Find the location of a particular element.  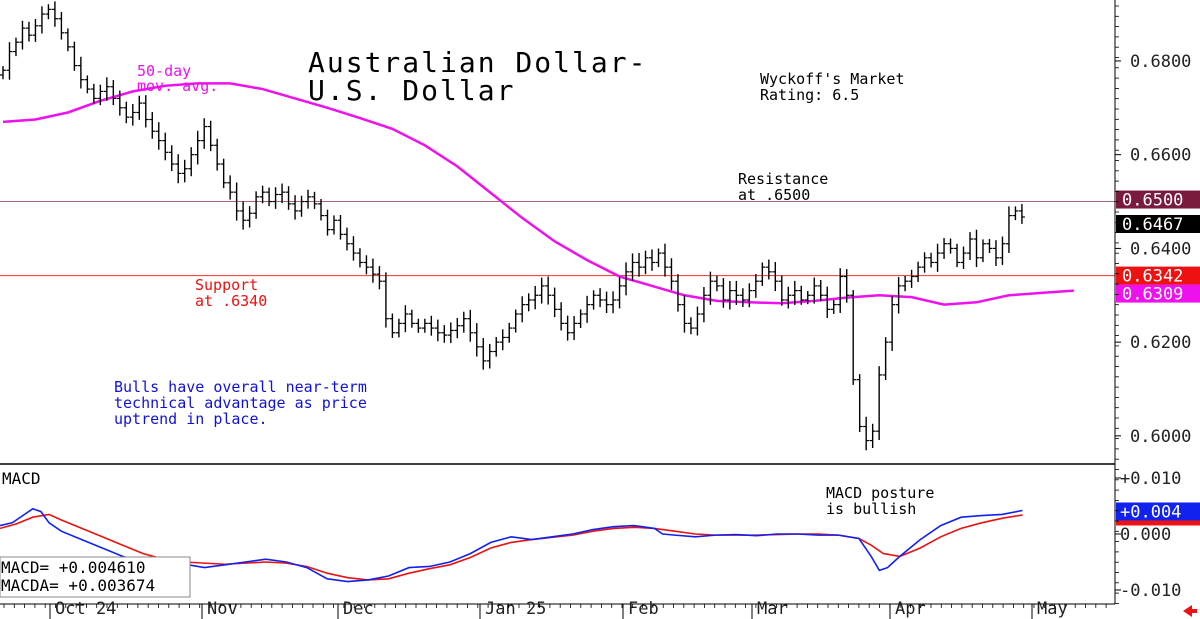

last-price-badge: 0.6467 is located at coordinates (1158, 225).